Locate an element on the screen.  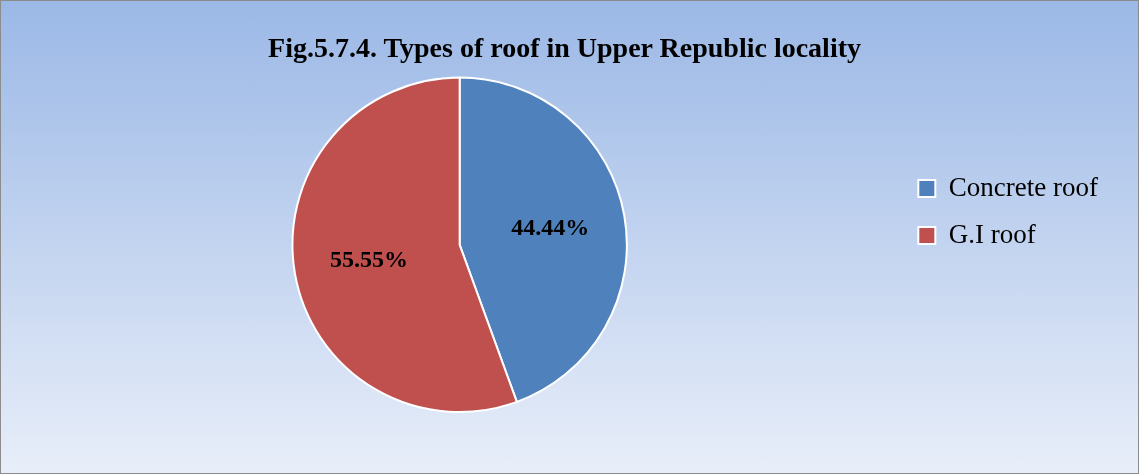
legend-label: Concrete roof is located at coordinates (1023, 186).